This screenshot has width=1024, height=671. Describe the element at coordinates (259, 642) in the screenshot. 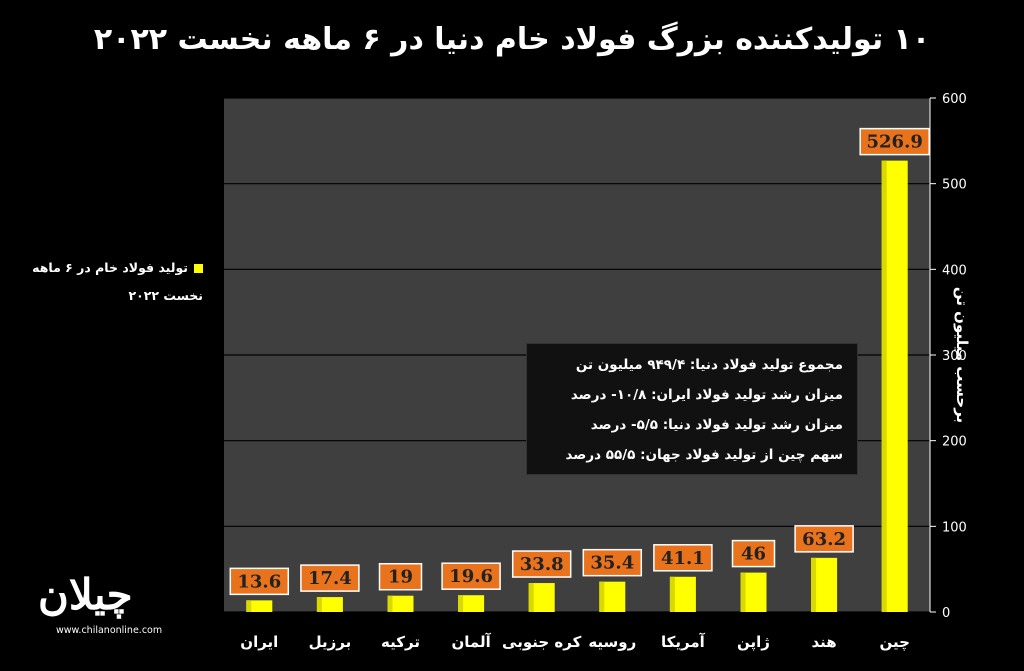

I see `x-category-label: ایران` at that location.